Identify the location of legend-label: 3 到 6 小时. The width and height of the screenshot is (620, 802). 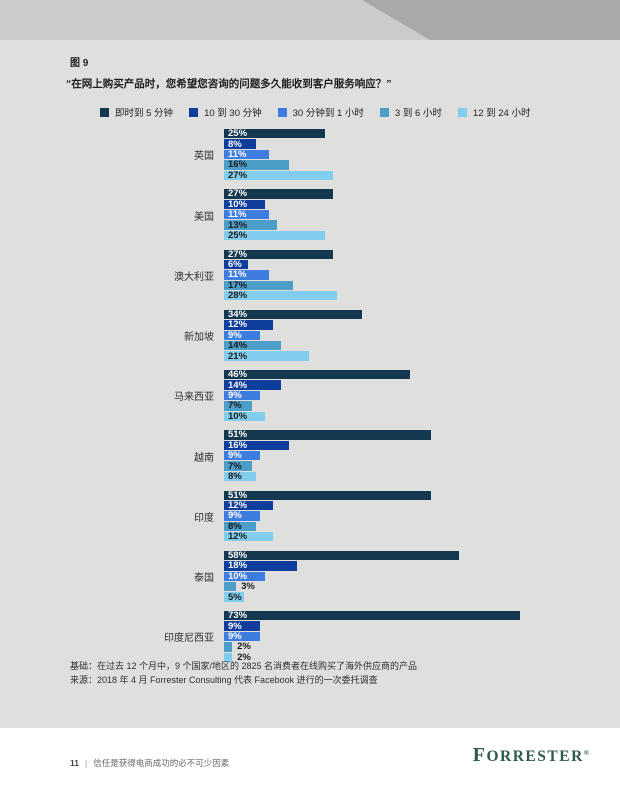
(418, 113).